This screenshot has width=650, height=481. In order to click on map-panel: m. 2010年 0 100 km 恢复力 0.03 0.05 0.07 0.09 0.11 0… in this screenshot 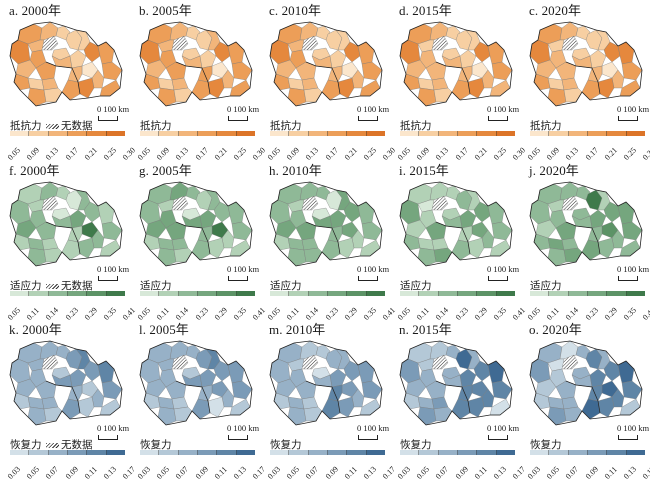, I will do `click(328, 400)`.